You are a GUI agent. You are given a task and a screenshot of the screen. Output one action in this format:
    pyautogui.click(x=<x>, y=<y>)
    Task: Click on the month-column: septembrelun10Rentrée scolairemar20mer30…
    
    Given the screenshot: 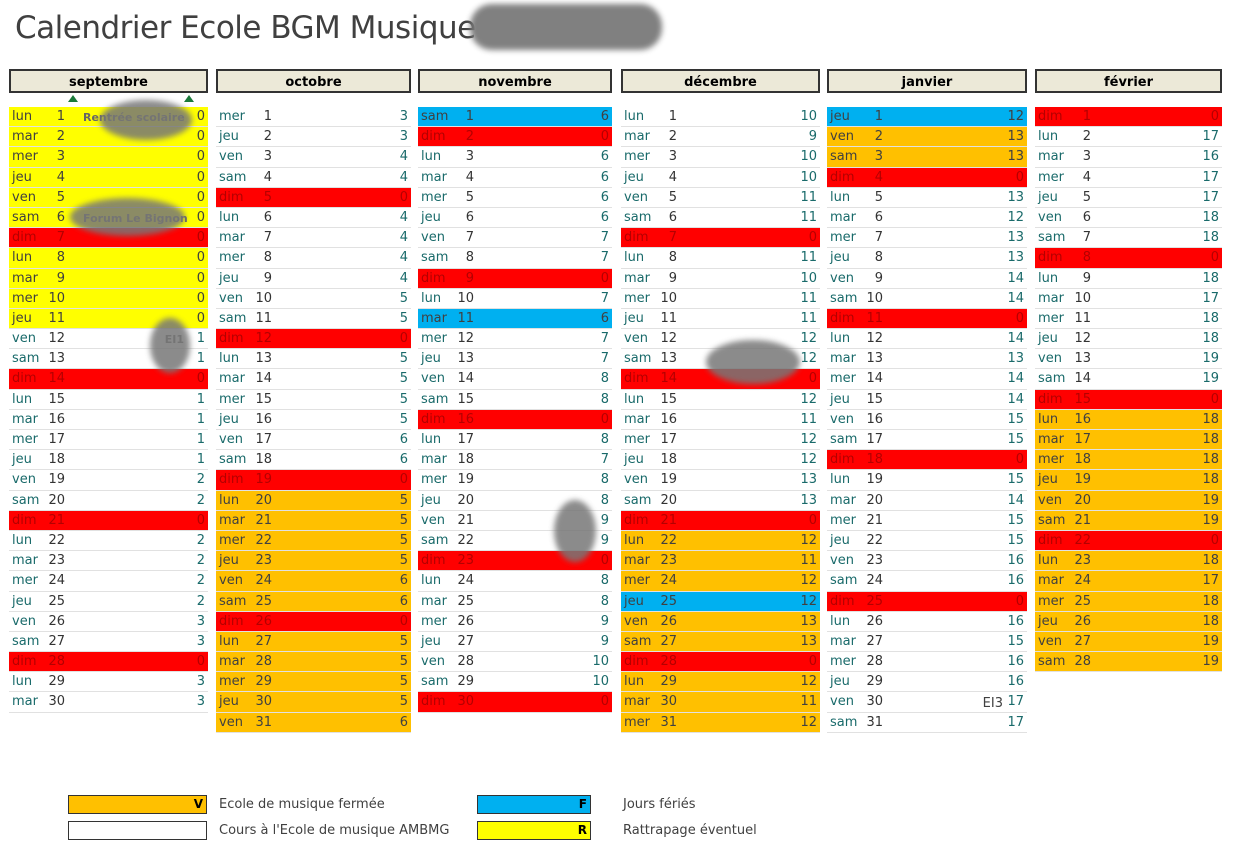 What is the action you would take?
    pyautogui.click(x=108, y=391)
    